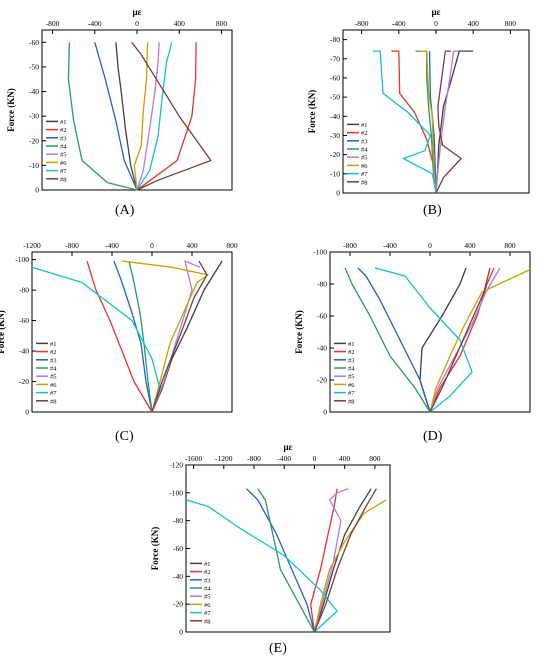 Image resolution: width=550 pixels, height=665 pixels. I want to click on panel-label-a: (A), so click(125, 210).